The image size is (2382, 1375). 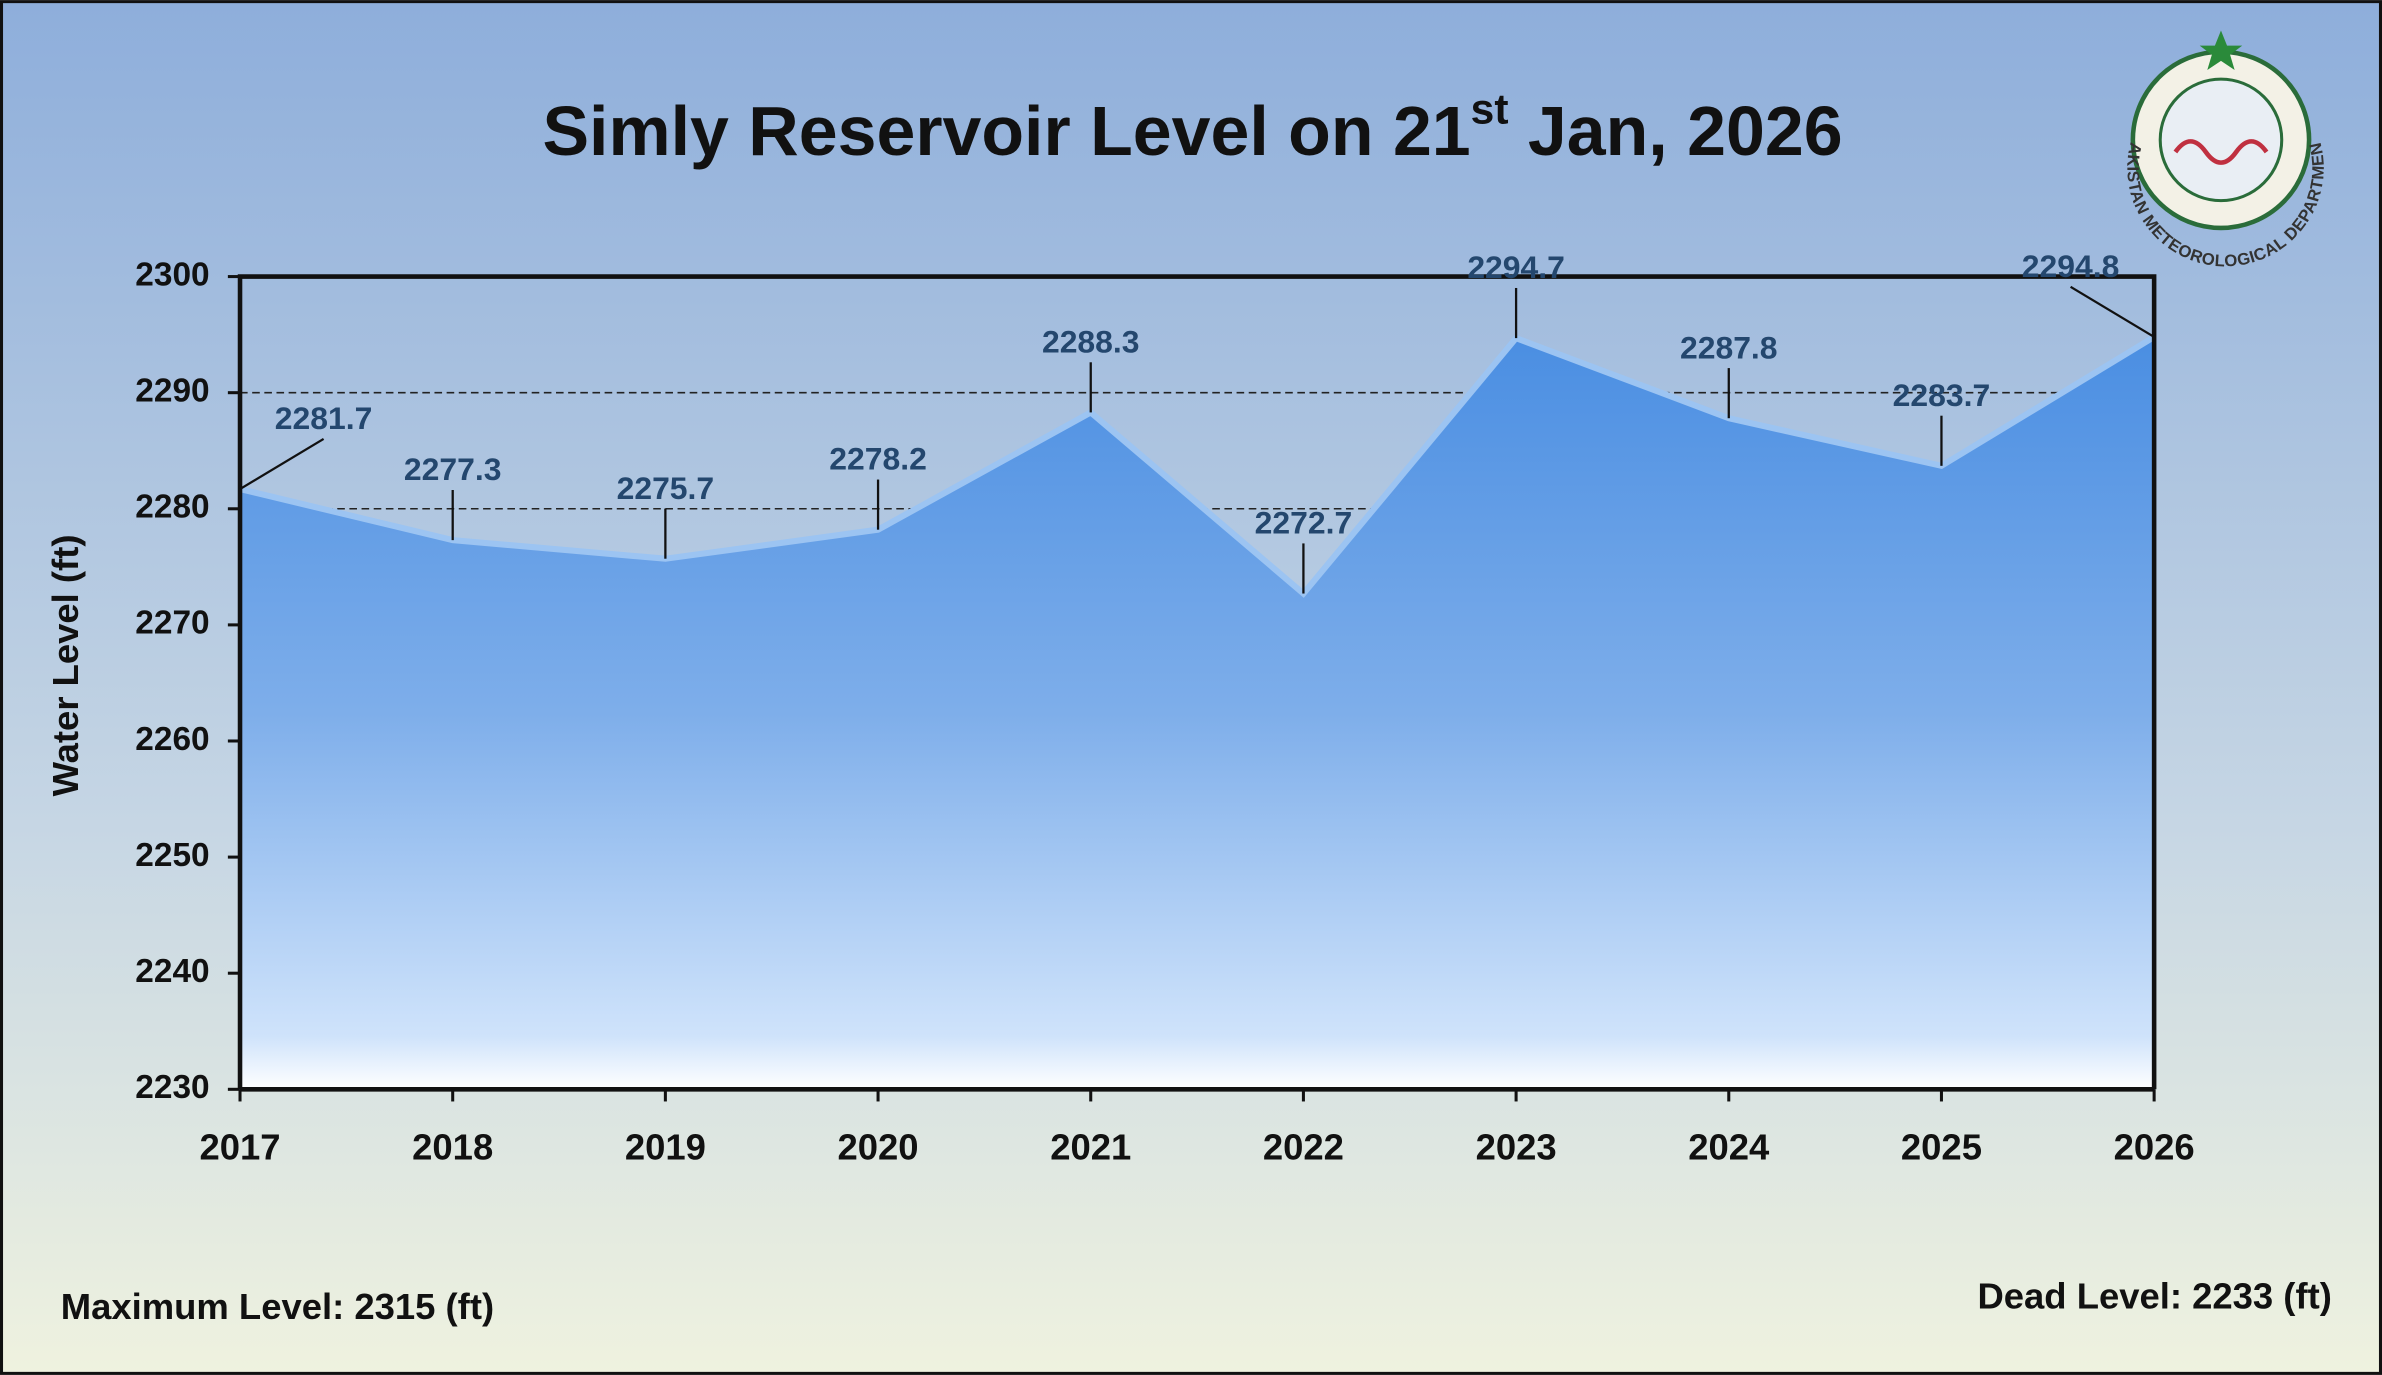 I want to click on y-axis-label: Water Level (ft), so click(x=65, y=666).